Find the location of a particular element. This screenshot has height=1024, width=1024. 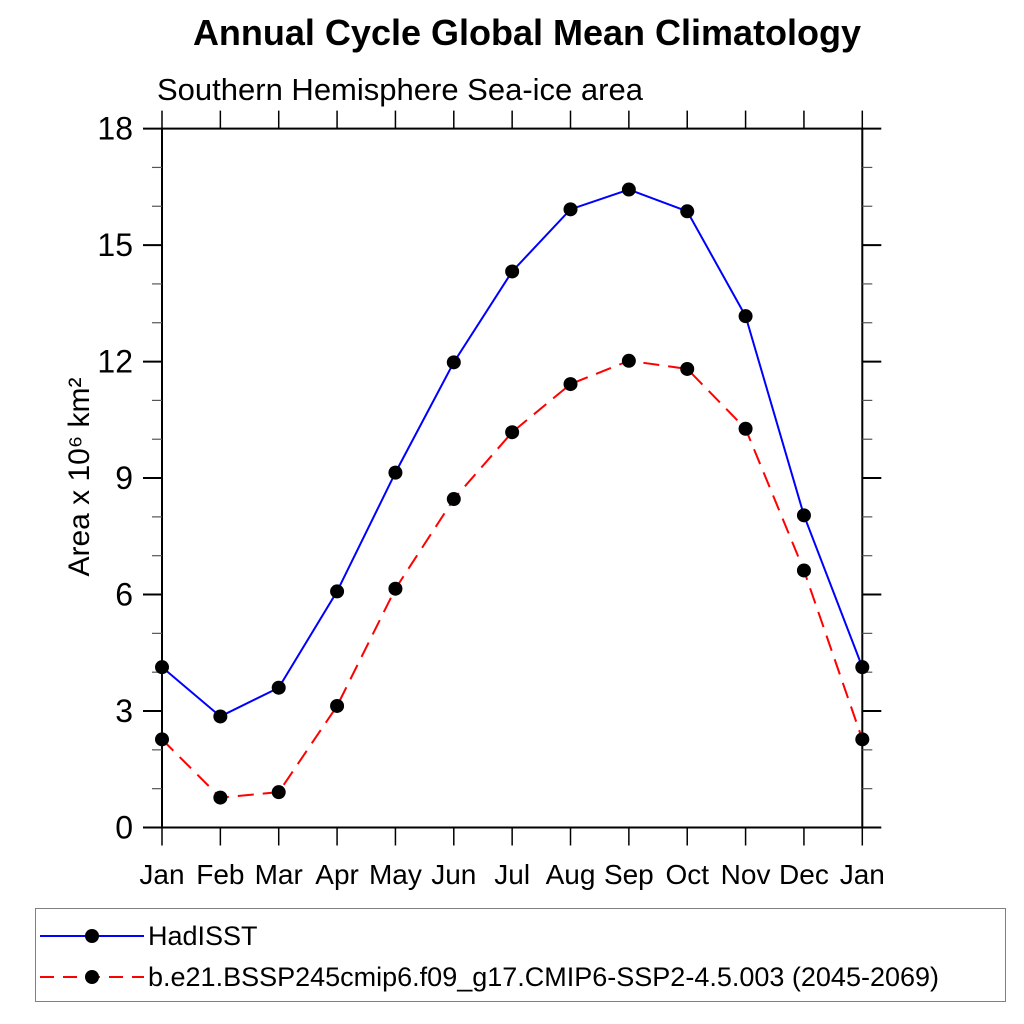

x-axis-tick-labels: Jan Feb Mar Apr May Jun Jul Aug Sep Oct Nov Dec Jan is located at coordinates (511, 874).